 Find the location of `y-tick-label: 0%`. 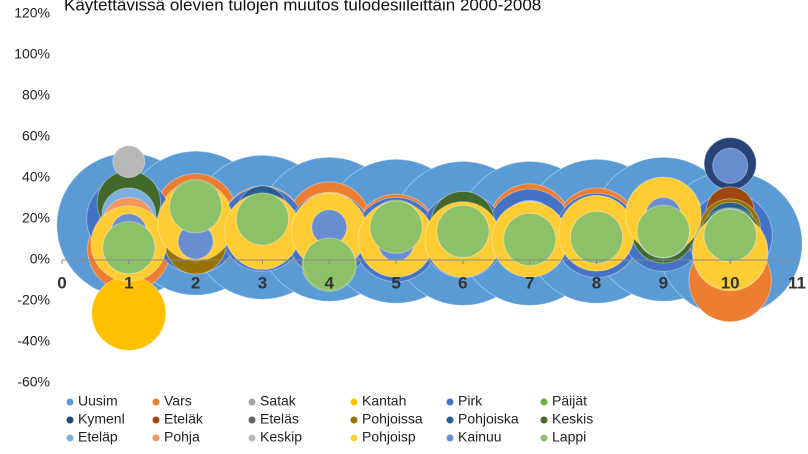

y-tick-label: 0% is located at coordinates (40, 259).